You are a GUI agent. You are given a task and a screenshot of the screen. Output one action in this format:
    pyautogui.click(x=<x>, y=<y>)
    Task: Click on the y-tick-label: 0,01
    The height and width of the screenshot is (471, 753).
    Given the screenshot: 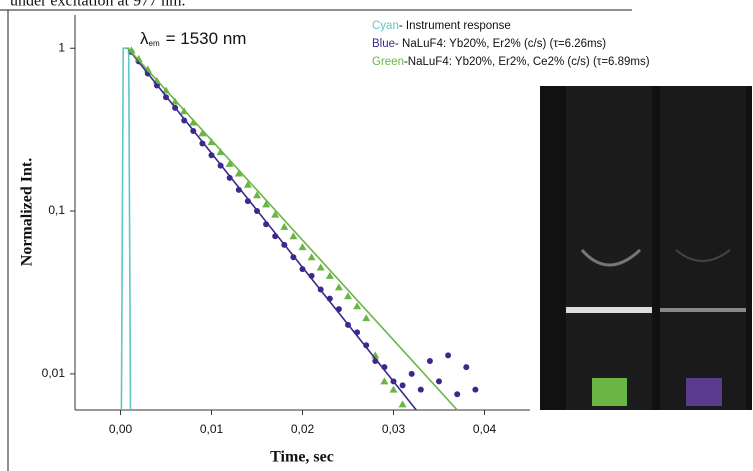 What is the action you would take?
    pyautogui.click(x=54, y=373)
    